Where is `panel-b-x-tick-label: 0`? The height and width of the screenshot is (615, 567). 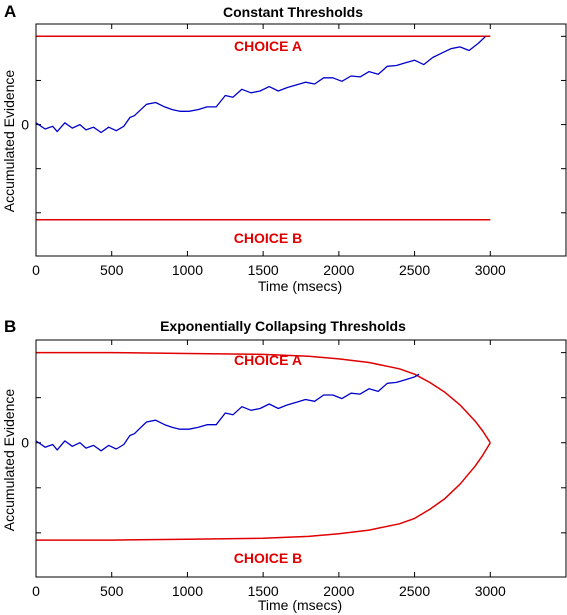
panel-b-x-tick-label: 0 is located at coordinates (36, 591).